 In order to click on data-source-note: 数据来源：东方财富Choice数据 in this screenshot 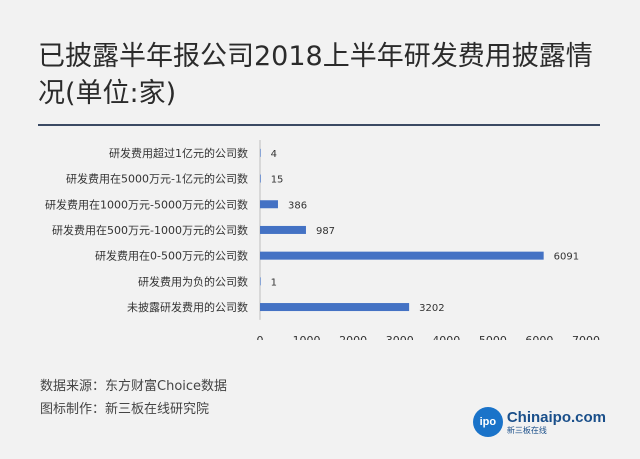, I will do `click(134, 386)`.